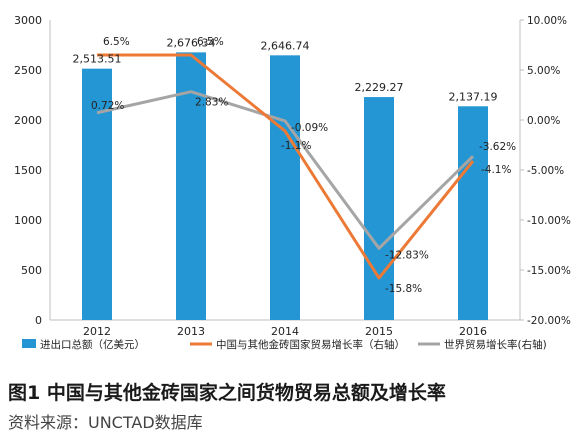 The height and width of the screenshot is (438, 584). What do you see at coordinates (543, 71) in the screenshot?
I see `right-tick-label: 5.00%` at bounding box center [543, 71].